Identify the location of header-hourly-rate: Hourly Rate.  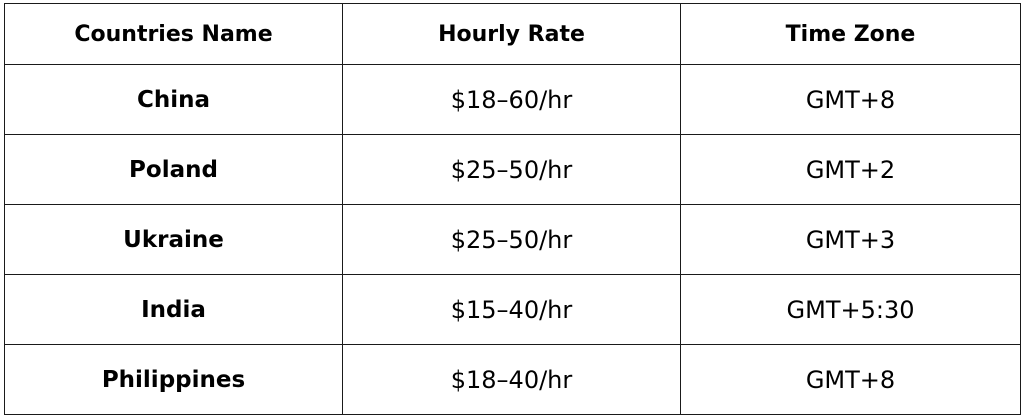
(511, 34).